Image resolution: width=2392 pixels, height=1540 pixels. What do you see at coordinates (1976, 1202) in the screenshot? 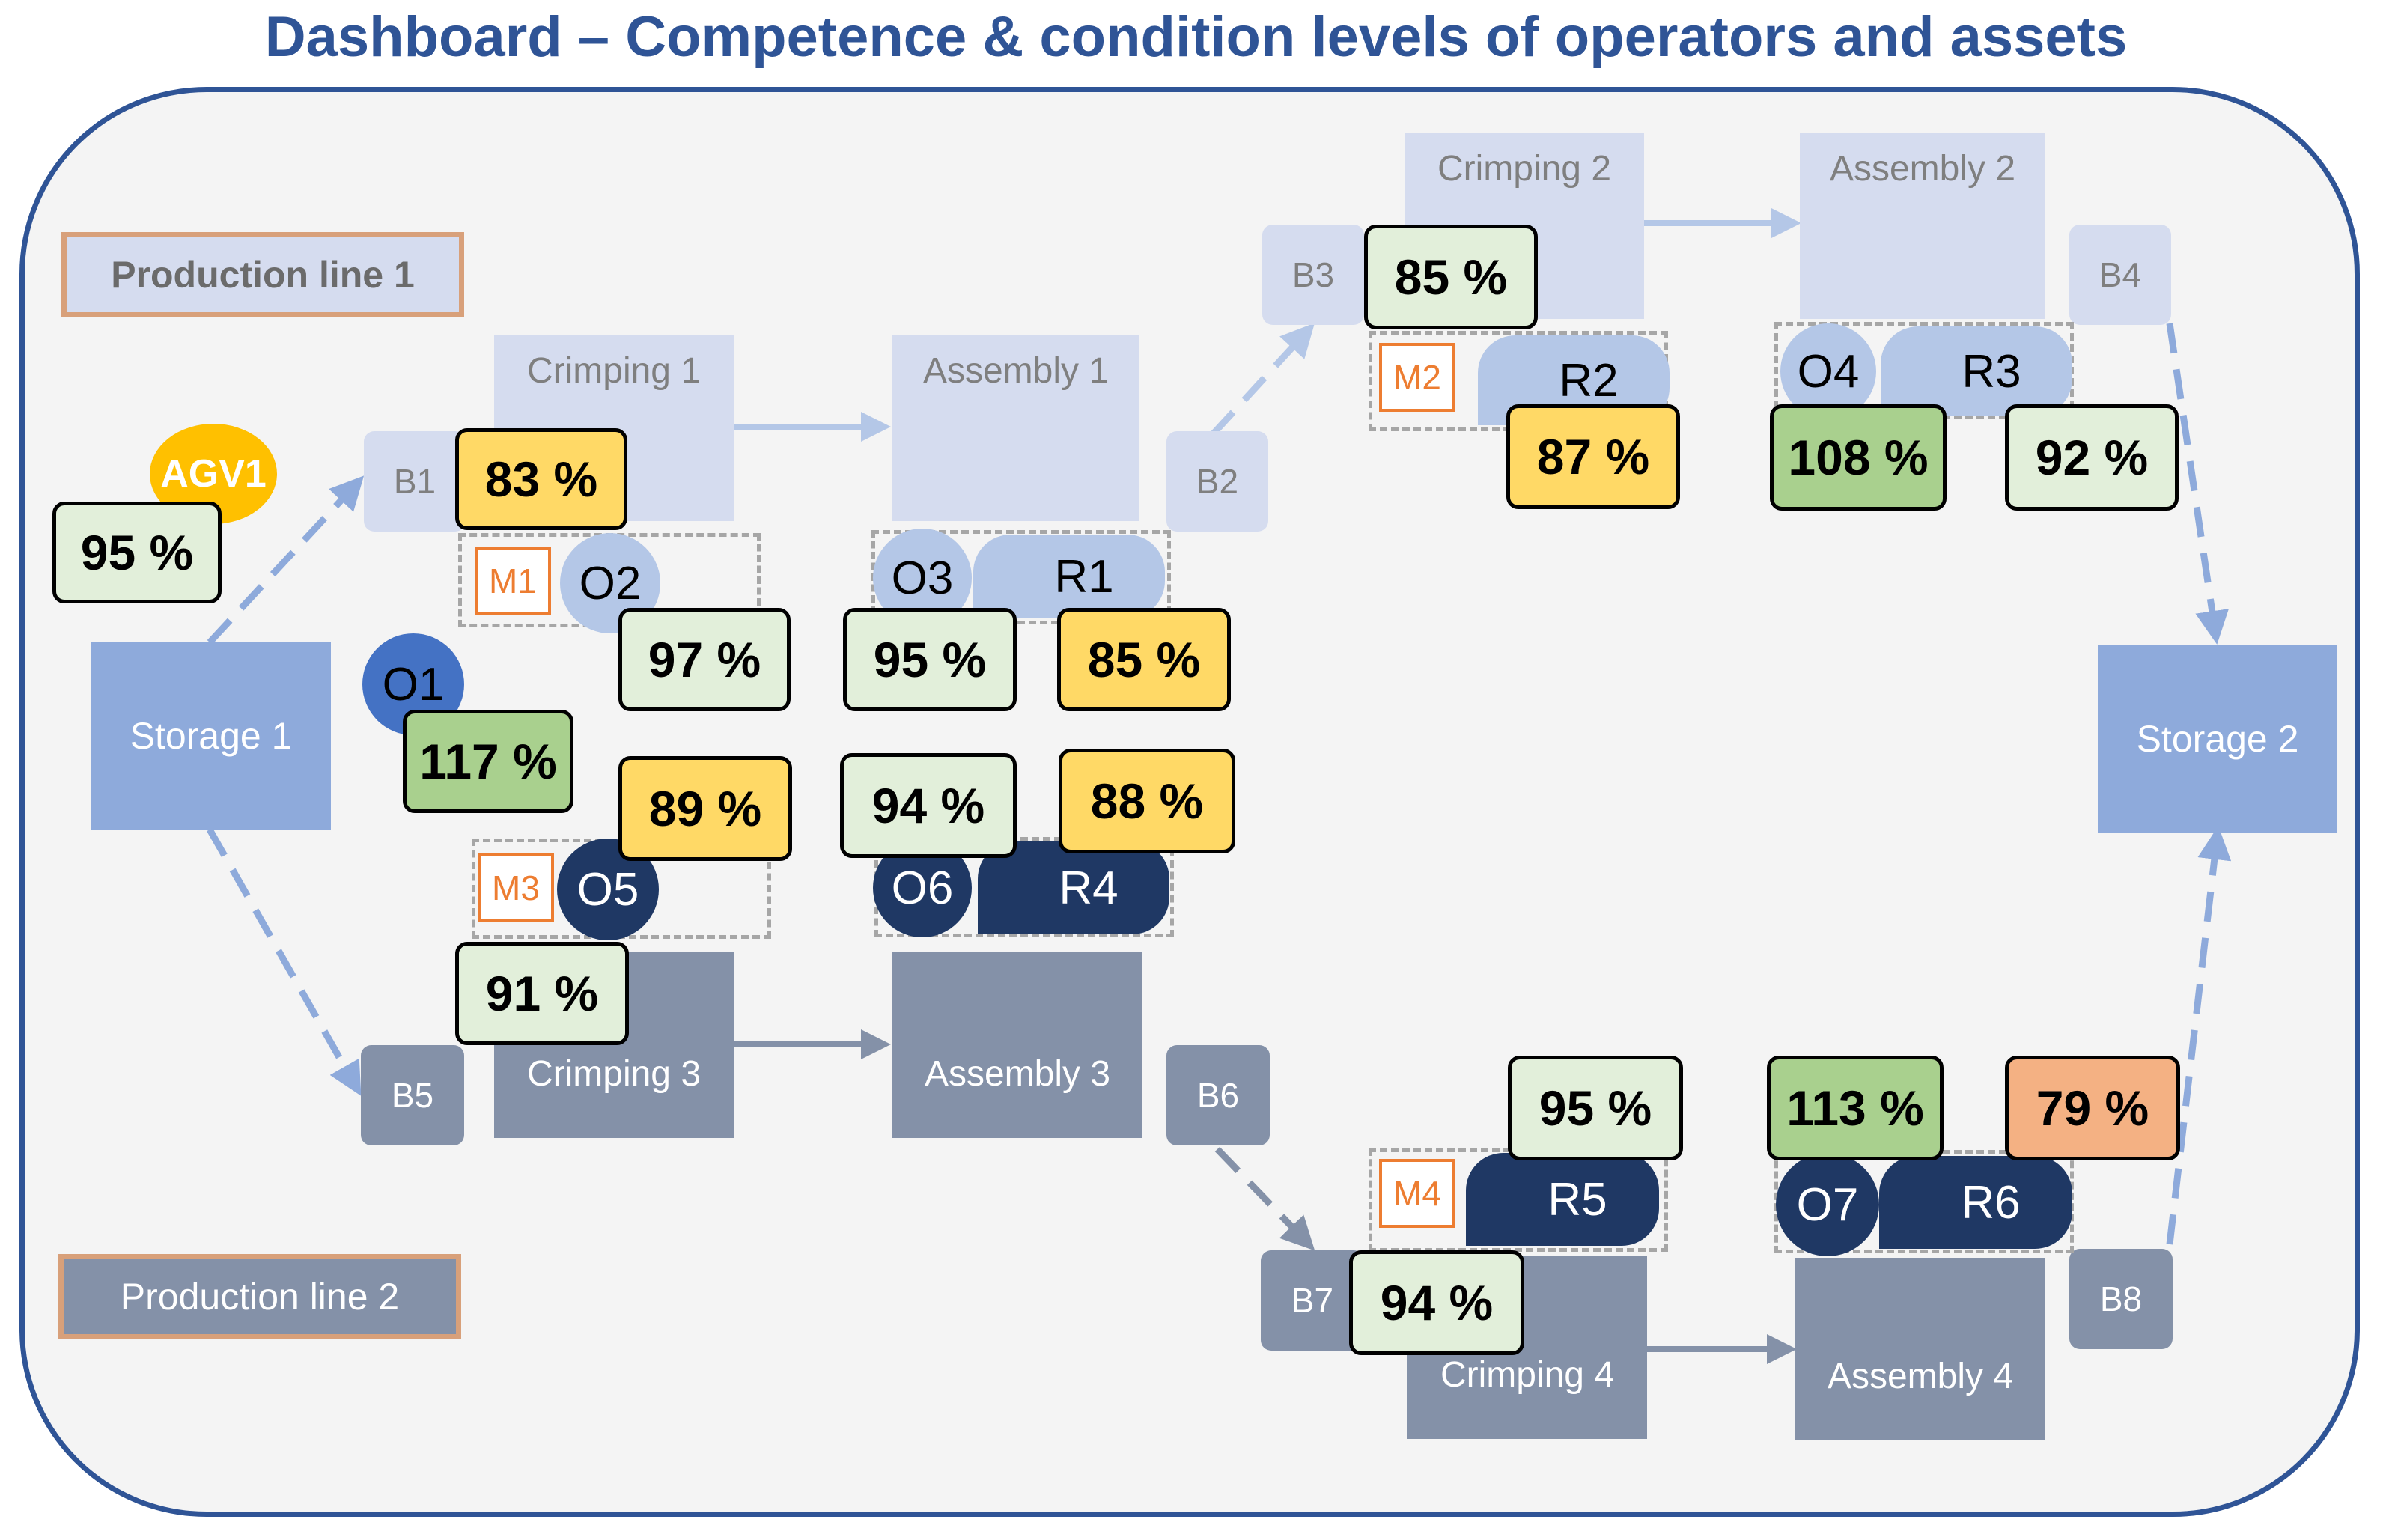
I see `robot-r6: R6` at bounding box center [1976, 1202].